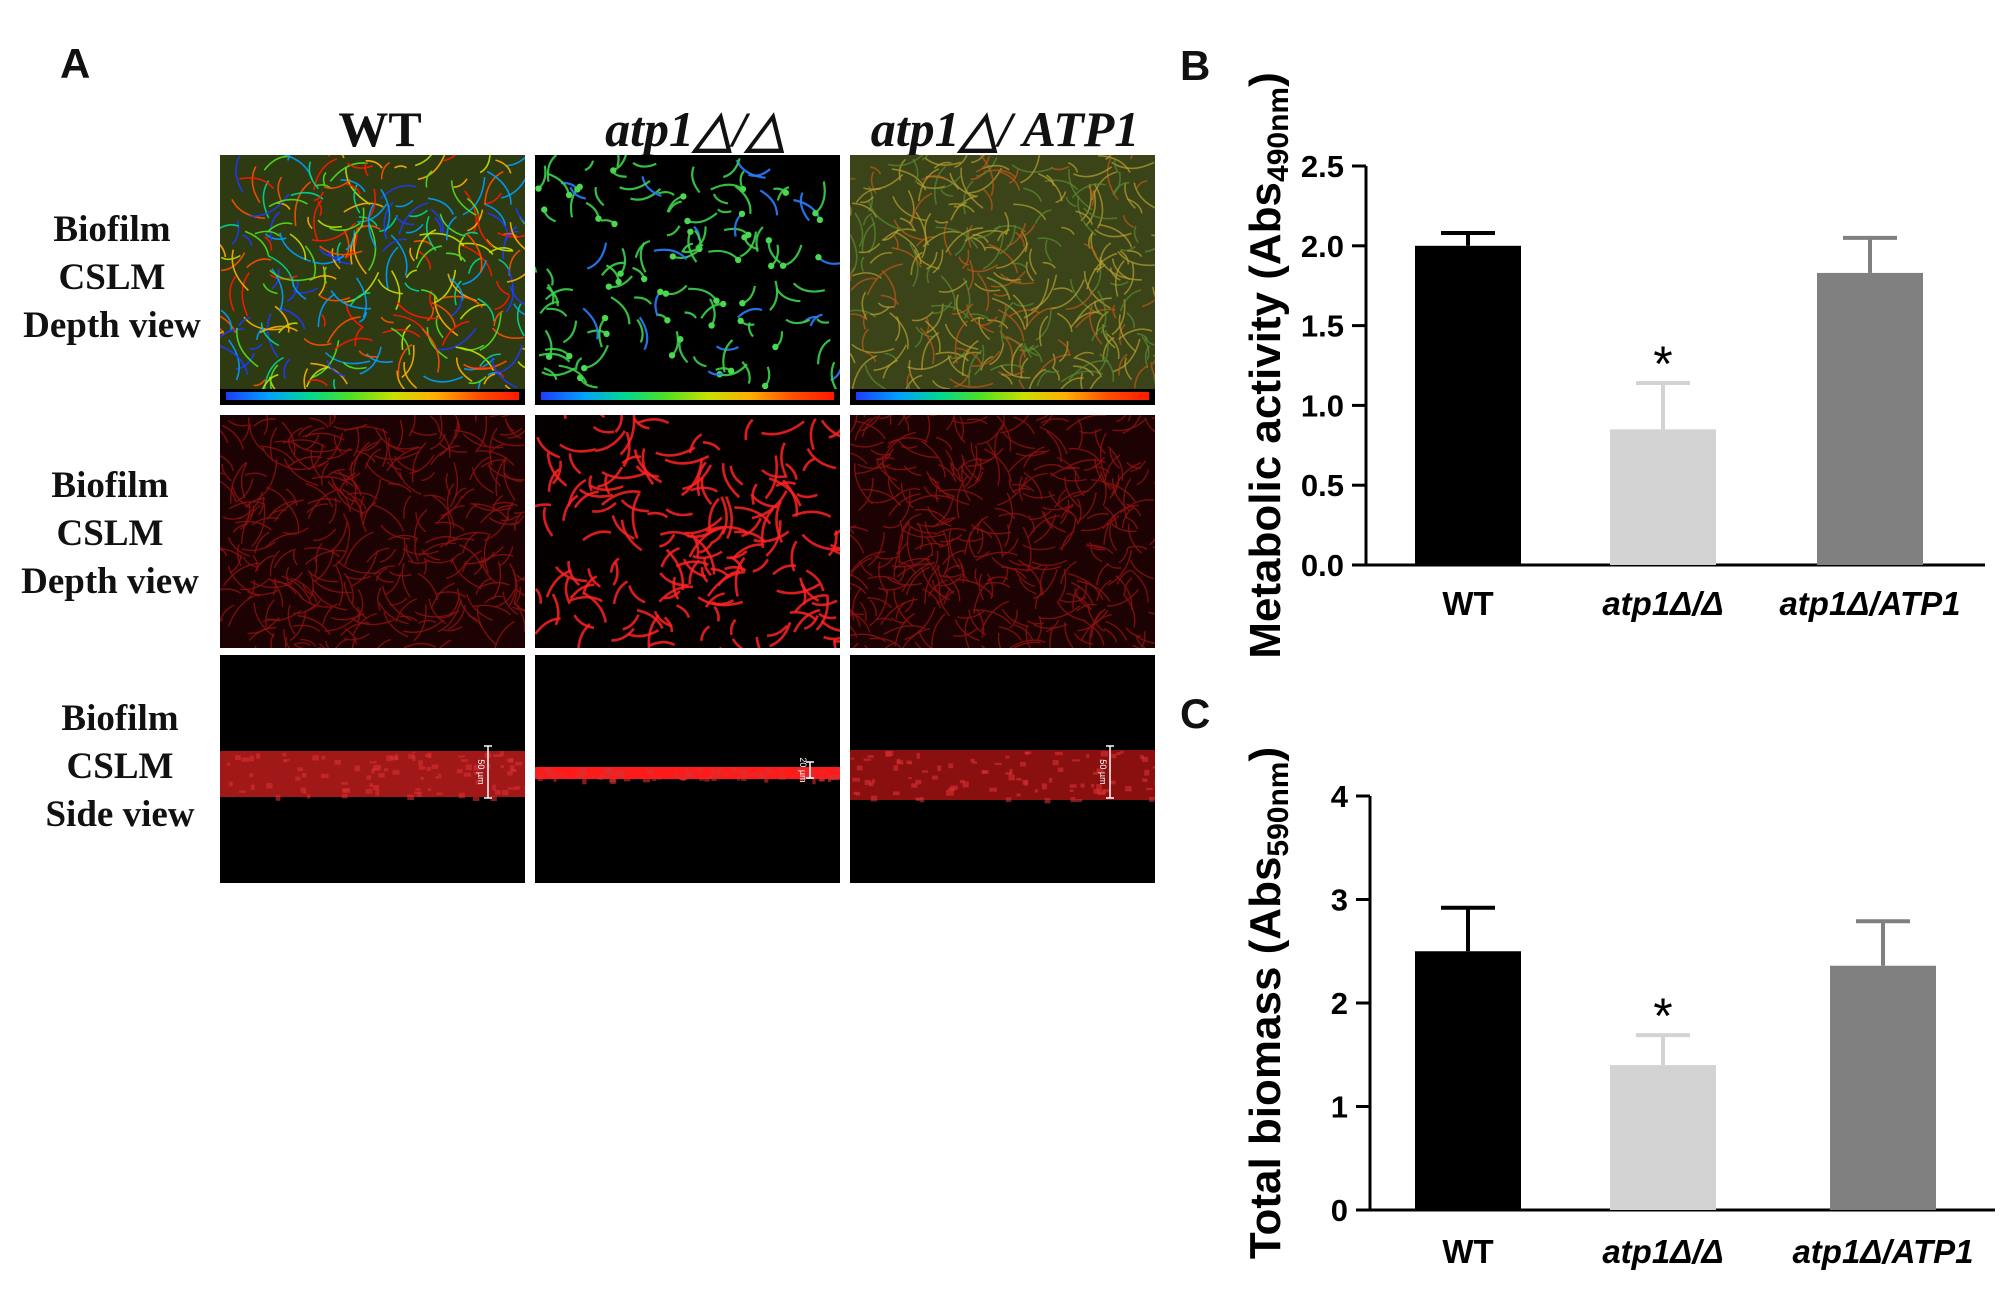  I want to click on y-tick-label: 2.5, so click(1322, 166).